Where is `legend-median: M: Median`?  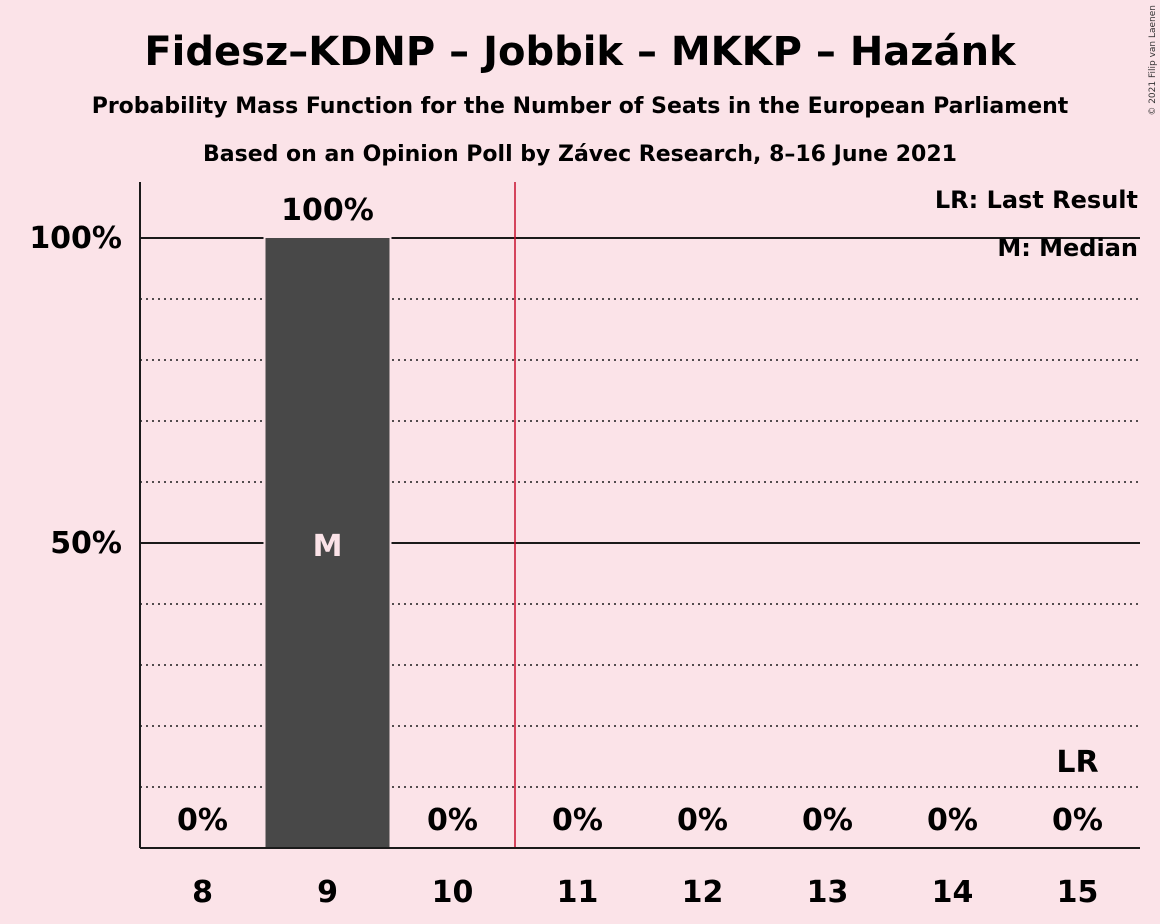 legend-median: M: Median is located at coordinates (1067, 248).